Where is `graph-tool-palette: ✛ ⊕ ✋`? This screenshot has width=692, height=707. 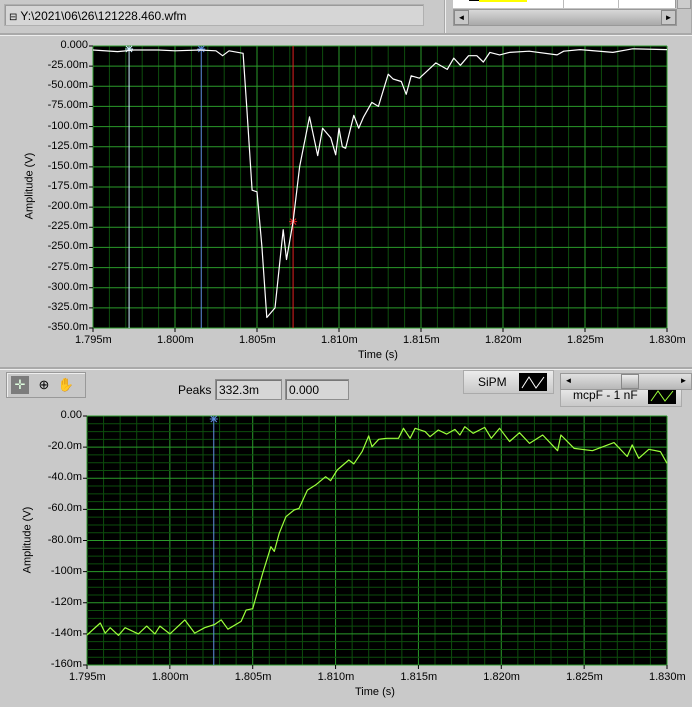
graph-tool-palette: ✛ ⊕ ✋ is located at coordinates (46, 385).